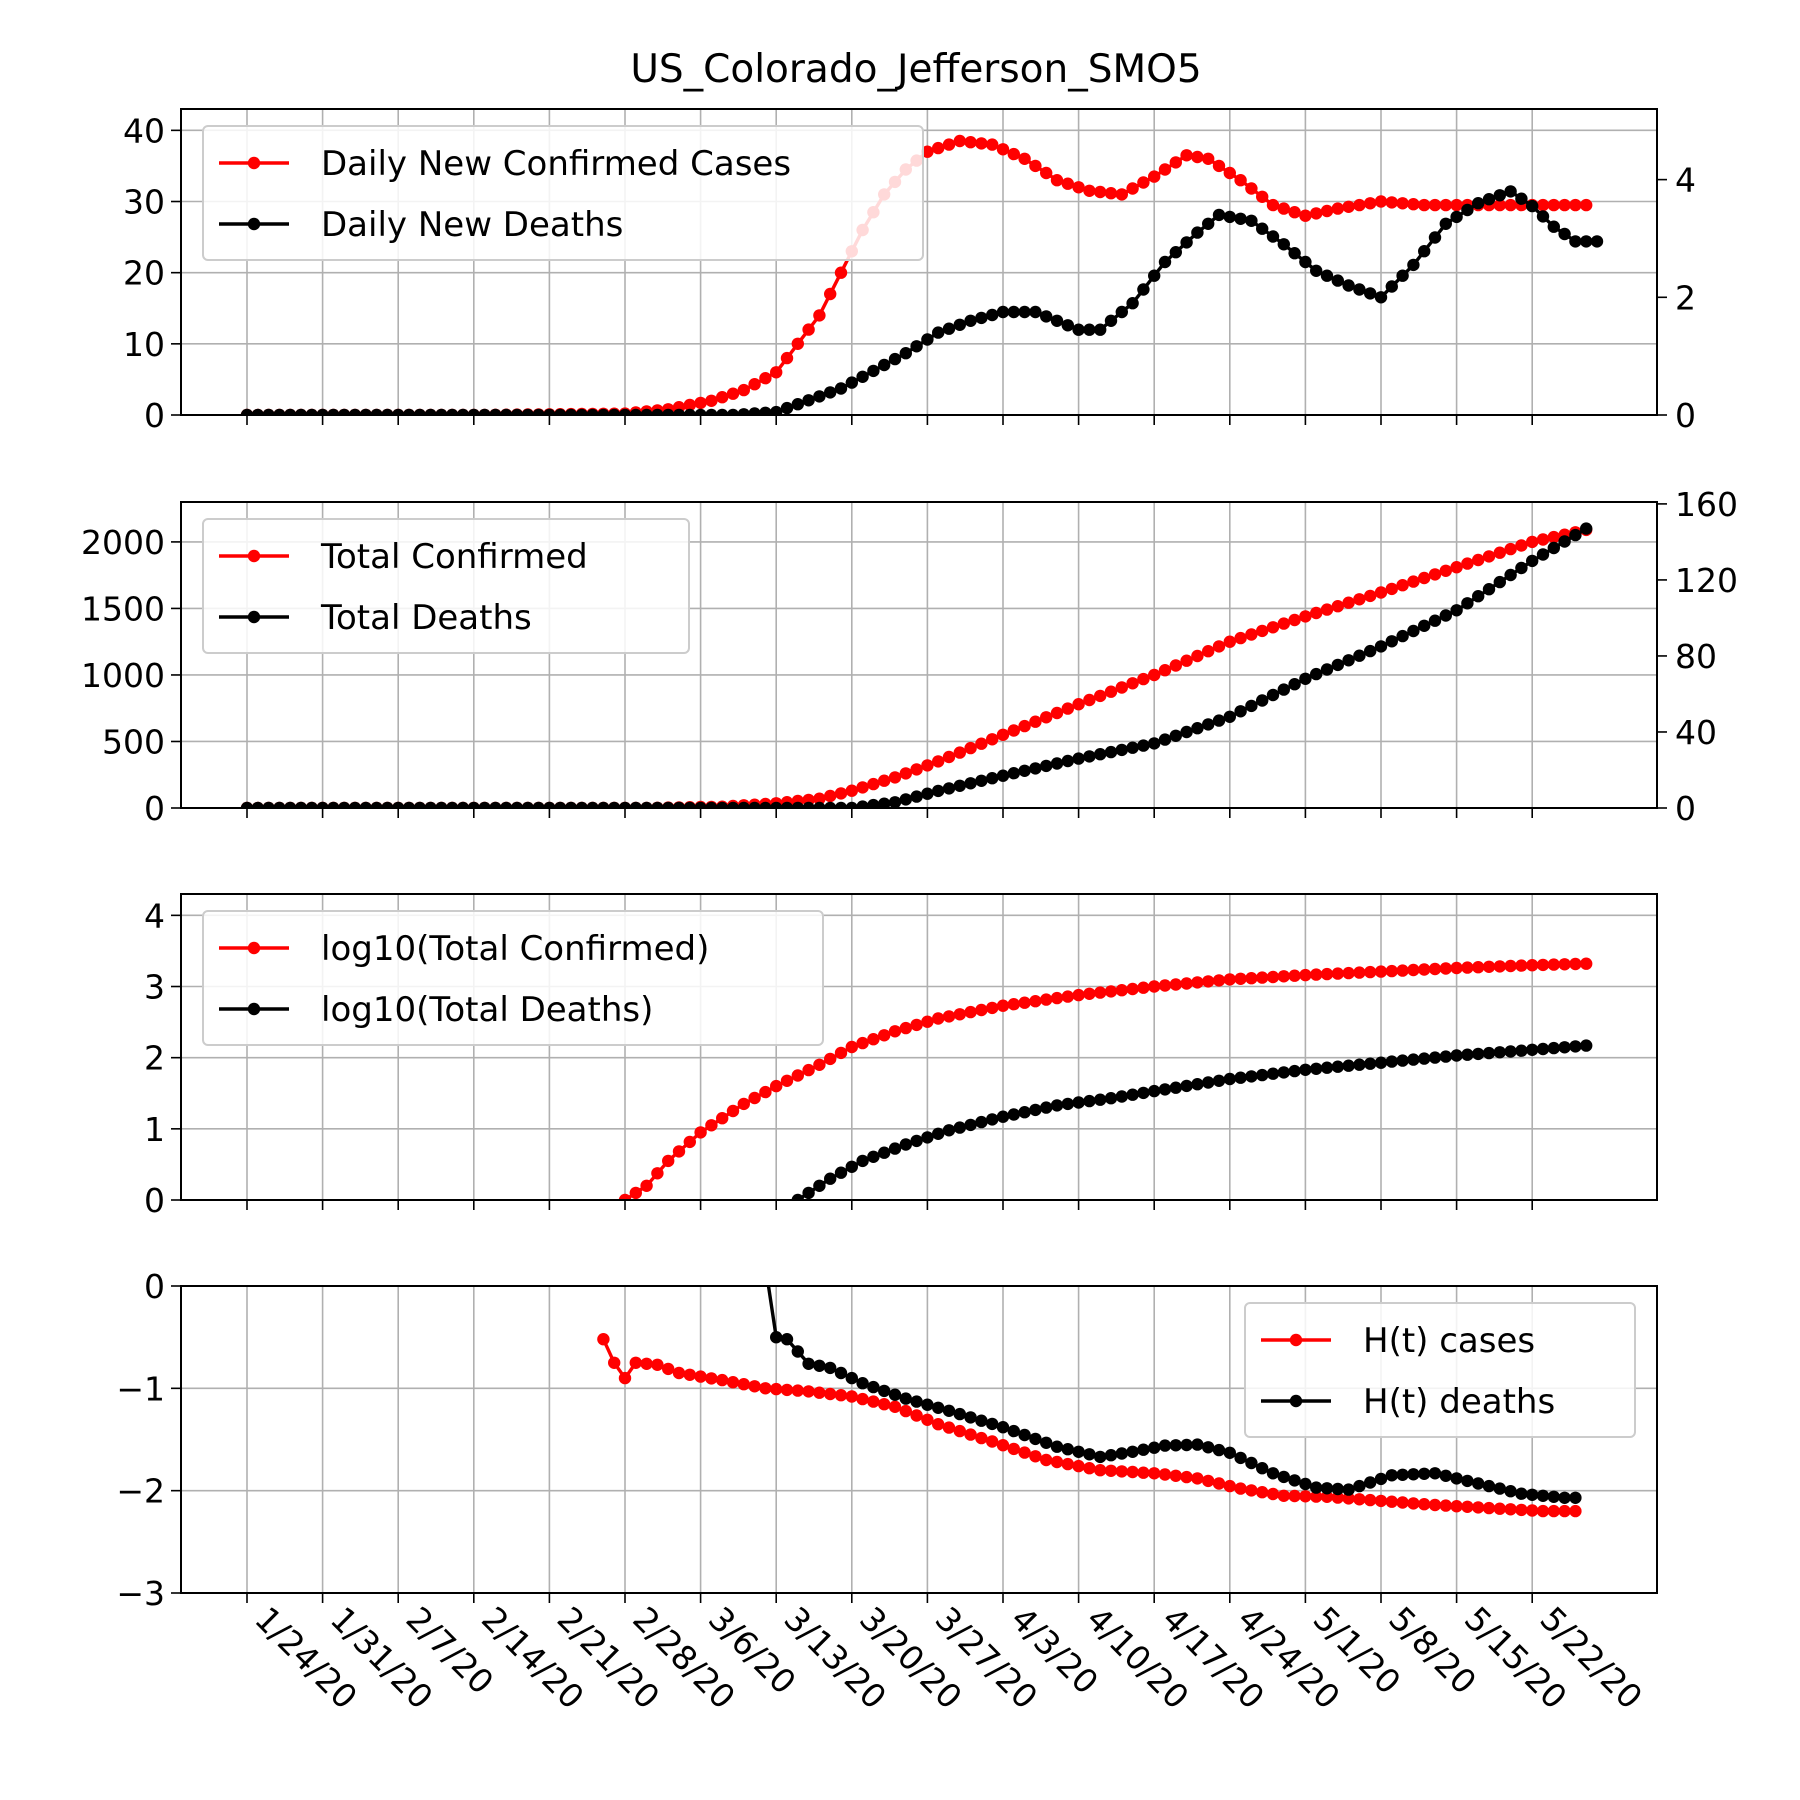 The width and height of the screenshot is (1800, 1800). Describe the element at coordinates (123, 675) in the screenshot. I see `y-tick-label: 1000` at that location.